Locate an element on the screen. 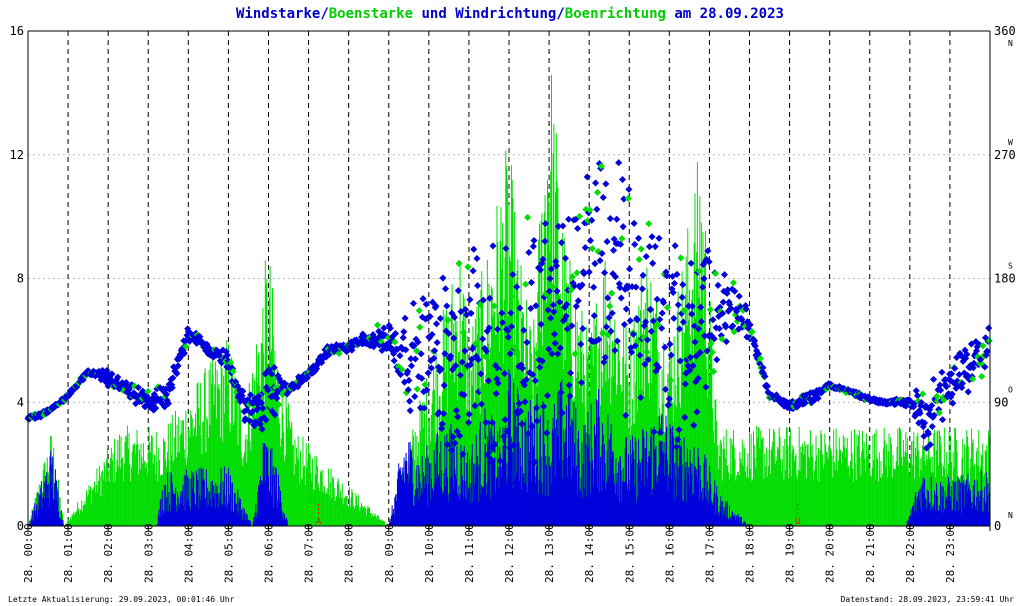  title-part-0: Windstarke is located at coordinates (278, 14).